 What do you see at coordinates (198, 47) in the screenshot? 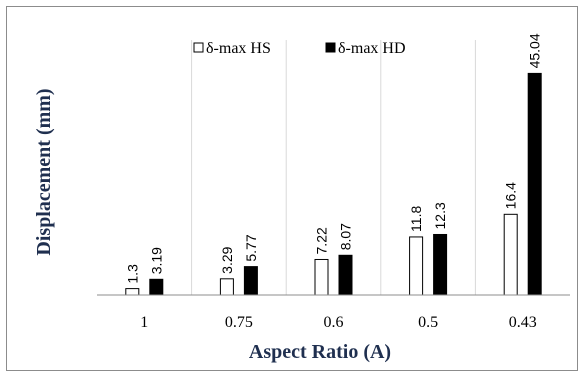
I see `legend-swatch-hs` at bounding box center [198, 47].